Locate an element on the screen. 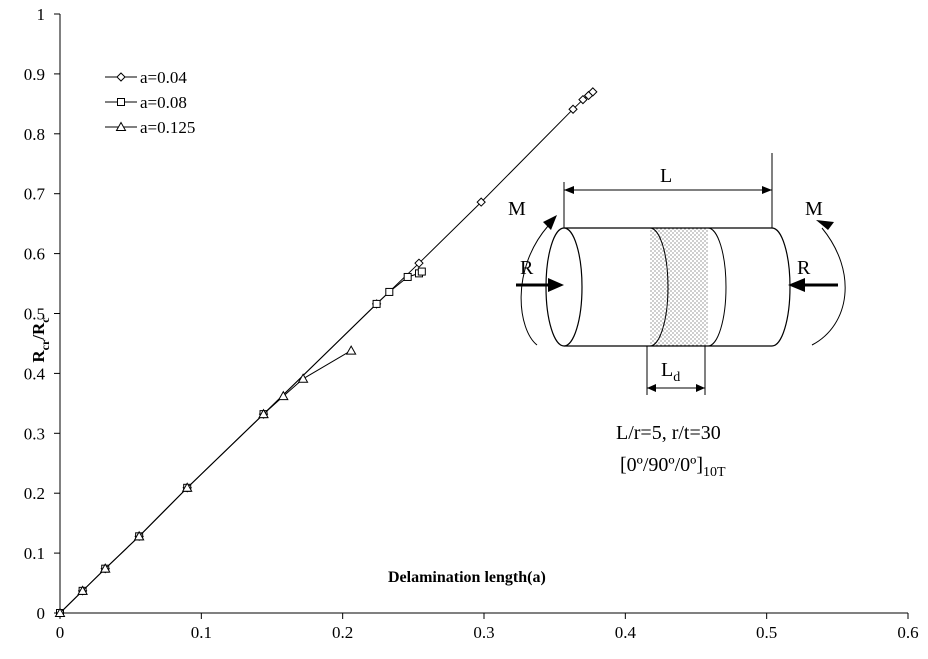 This screenshot has height=659, width=928. x-tick-label: 0.6 is located at coordinates (907, 632).